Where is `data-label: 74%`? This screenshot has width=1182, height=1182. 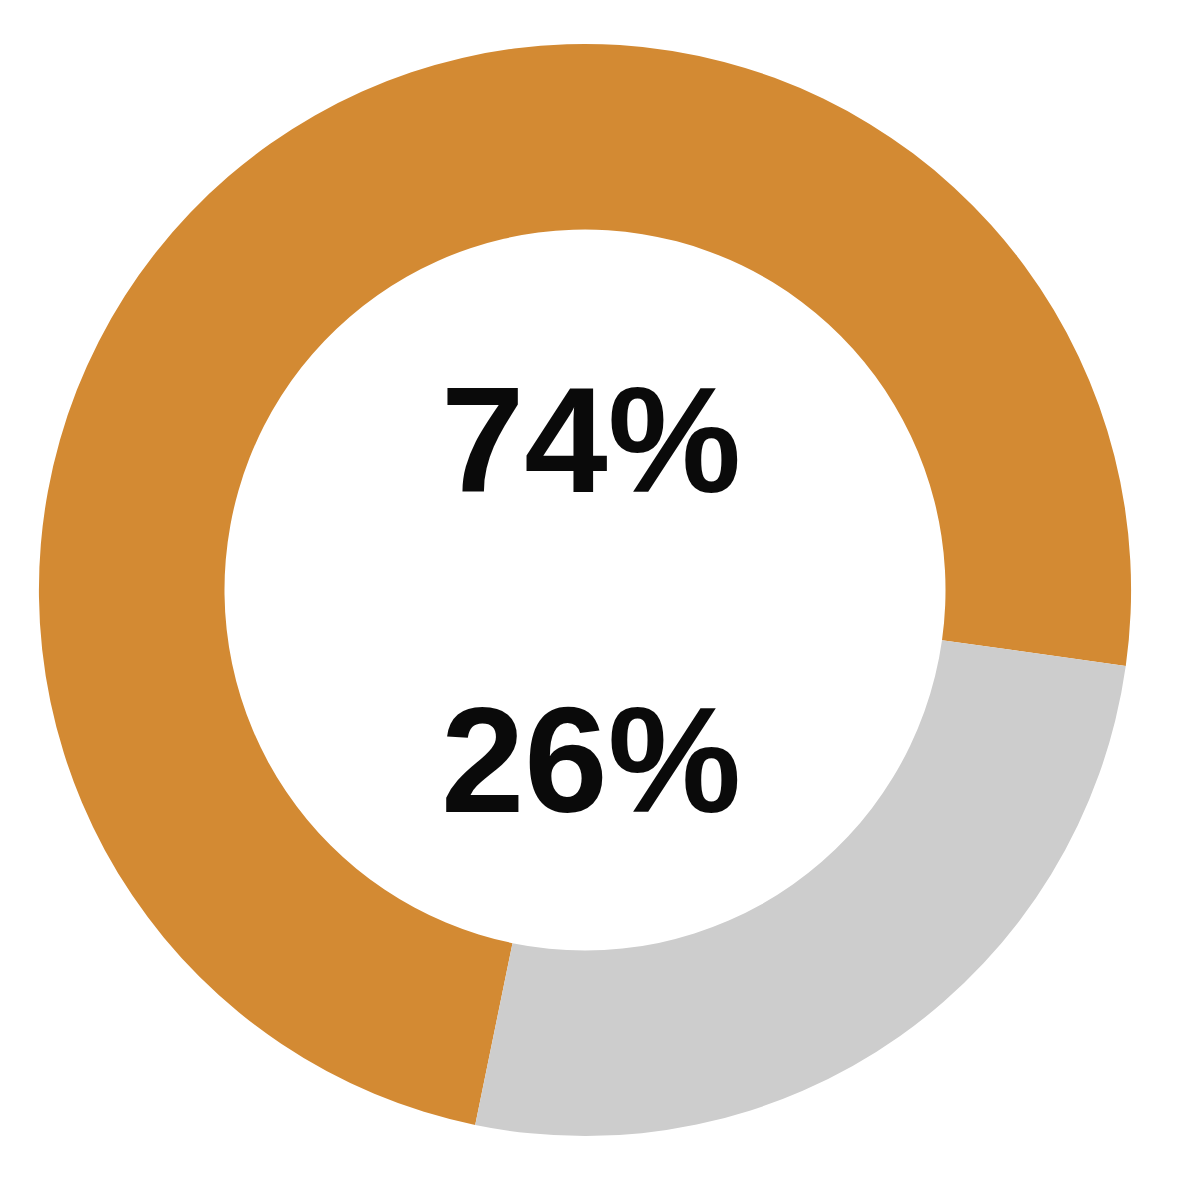
data-label: 74% is located at coordinates (591, 440).